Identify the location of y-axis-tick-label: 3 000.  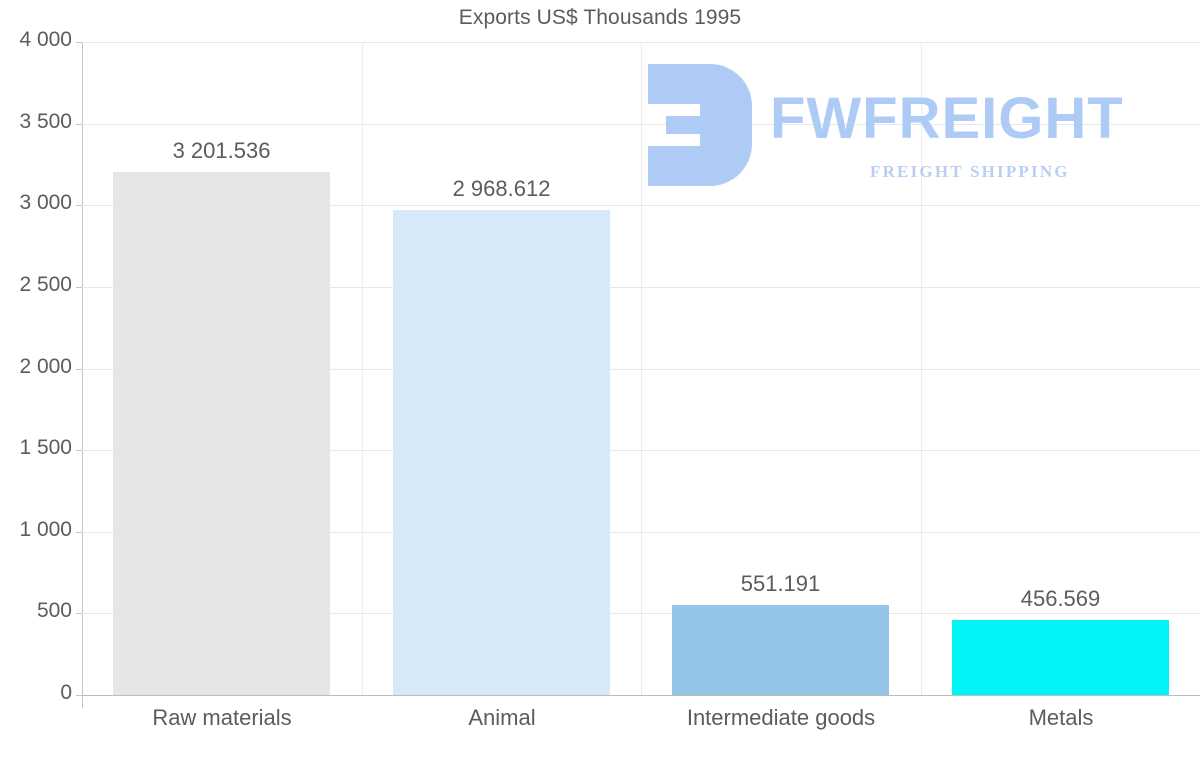
(45, 203).